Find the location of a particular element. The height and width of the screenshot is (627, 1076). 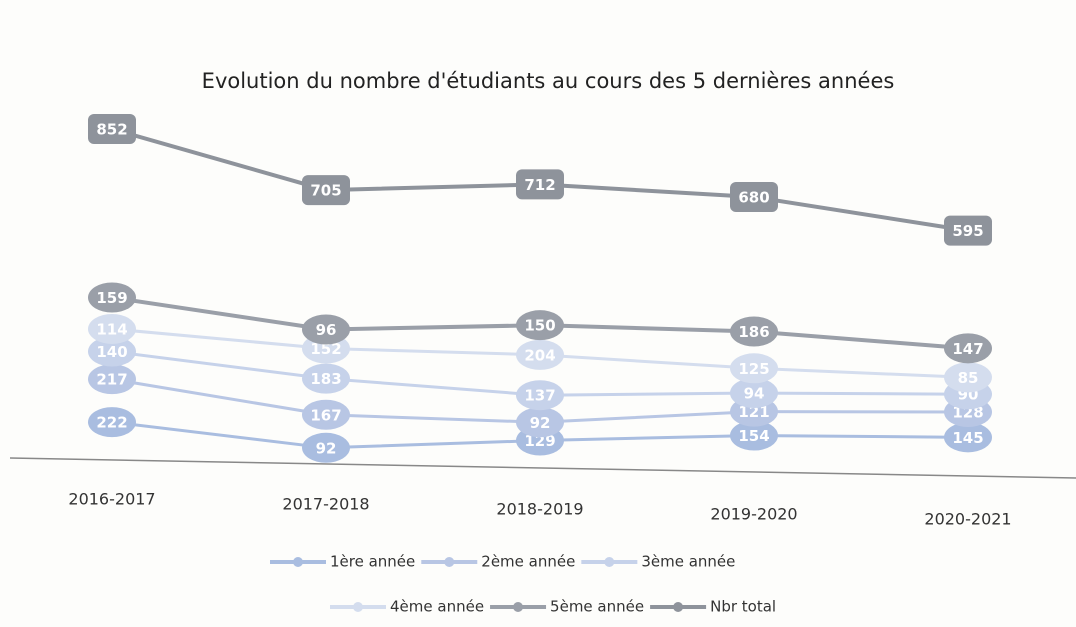

data-label: 183 is located at coordinates (325, 379).